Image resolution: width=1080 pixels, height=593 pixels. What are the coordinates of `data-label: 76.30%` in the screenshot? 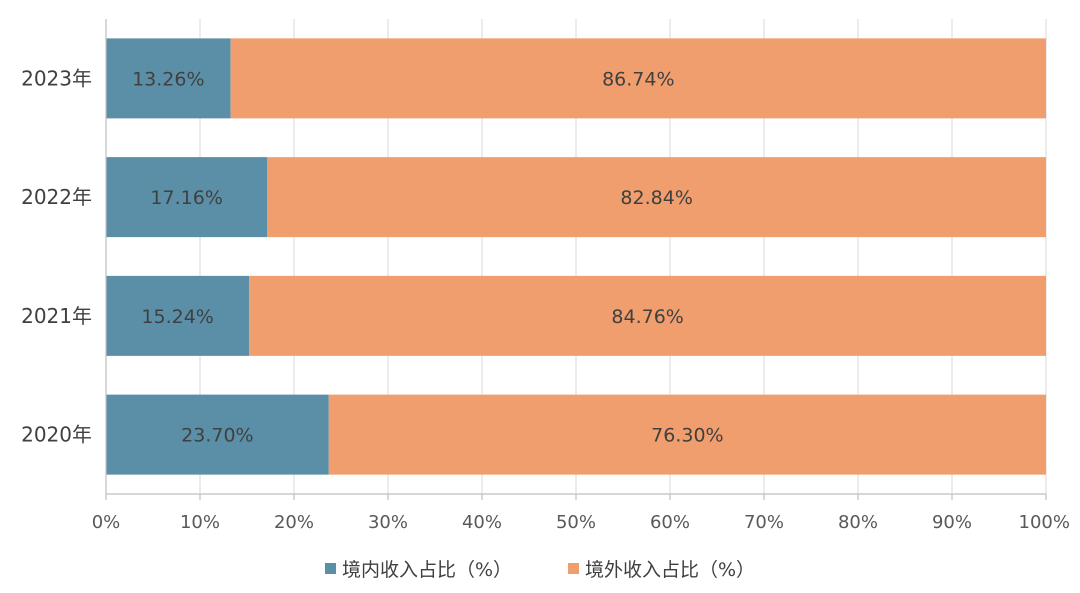 It's located at (687, 436).